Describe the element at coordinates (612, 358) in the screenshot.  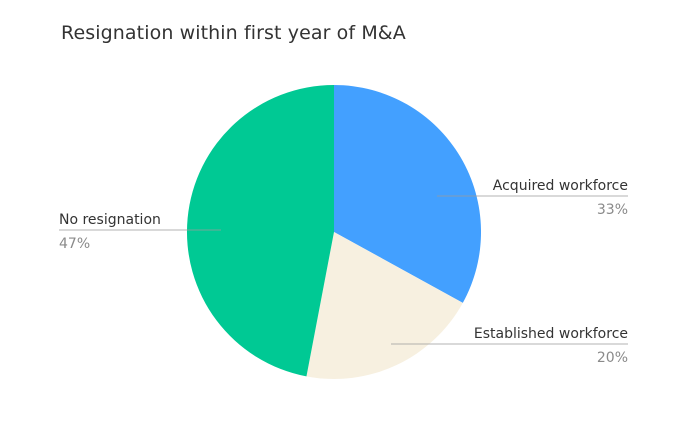
I see `slice-value-label: 20%` at that location.